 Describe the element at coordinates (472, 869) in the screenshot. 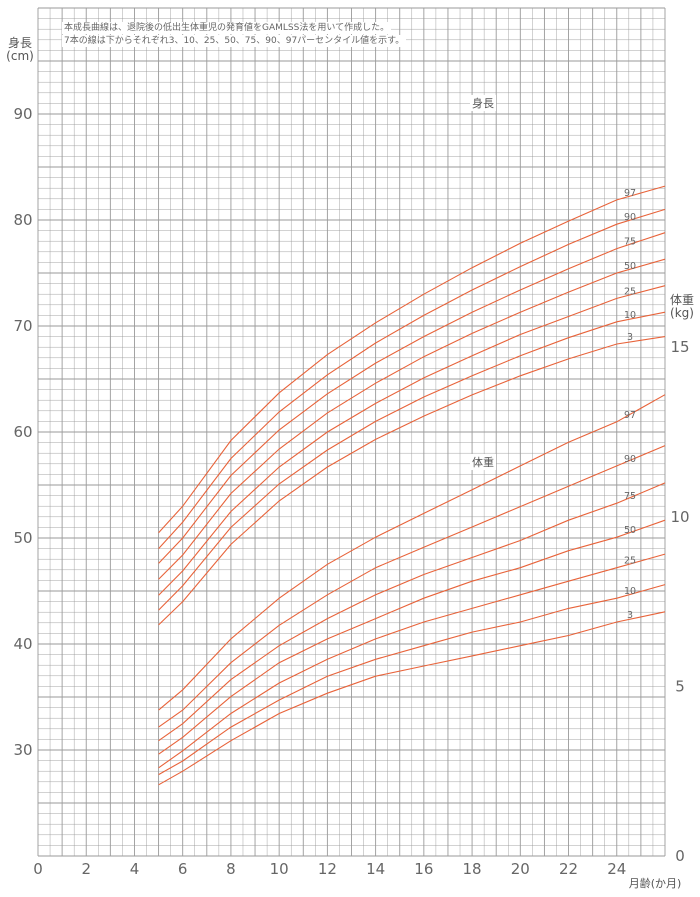

I see `x-tick-label: 18` at that location.